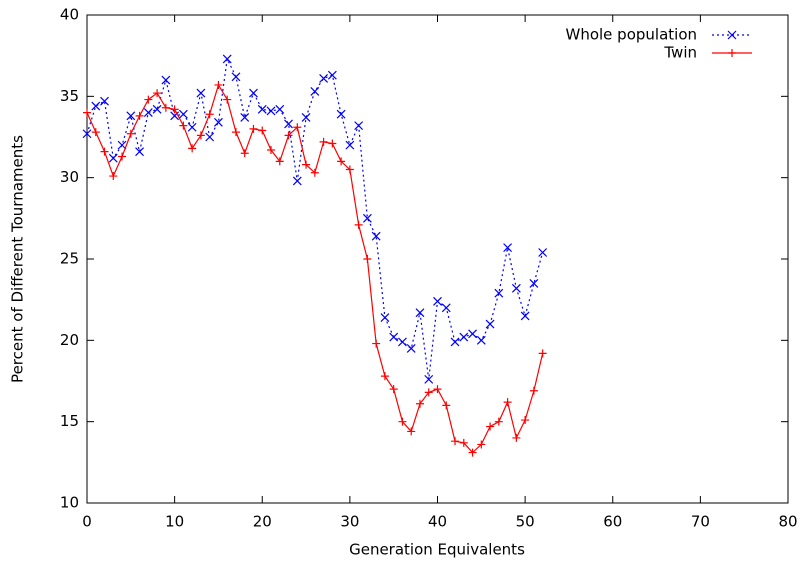 This screenshot has height=569, width=801. I want to click on x-tick-label: 40, so click(437, 522).